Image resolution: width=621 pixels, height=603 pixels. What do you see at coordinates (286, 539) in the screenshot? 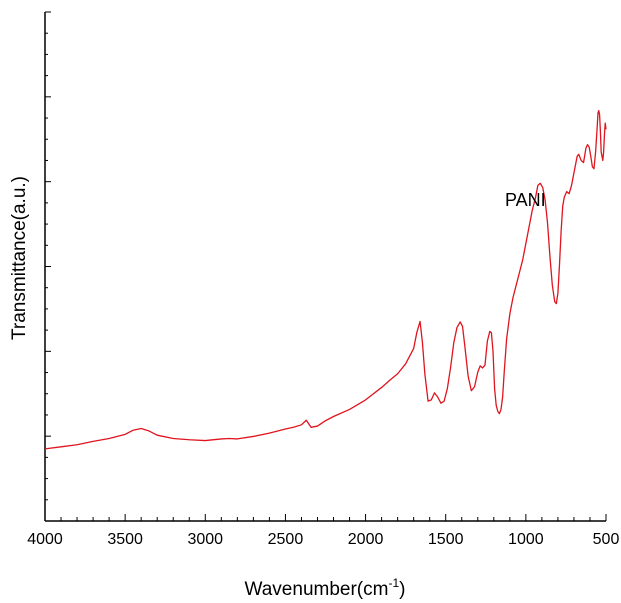
I see `x-tick-label: 2500` at bounding box center [286, 539].